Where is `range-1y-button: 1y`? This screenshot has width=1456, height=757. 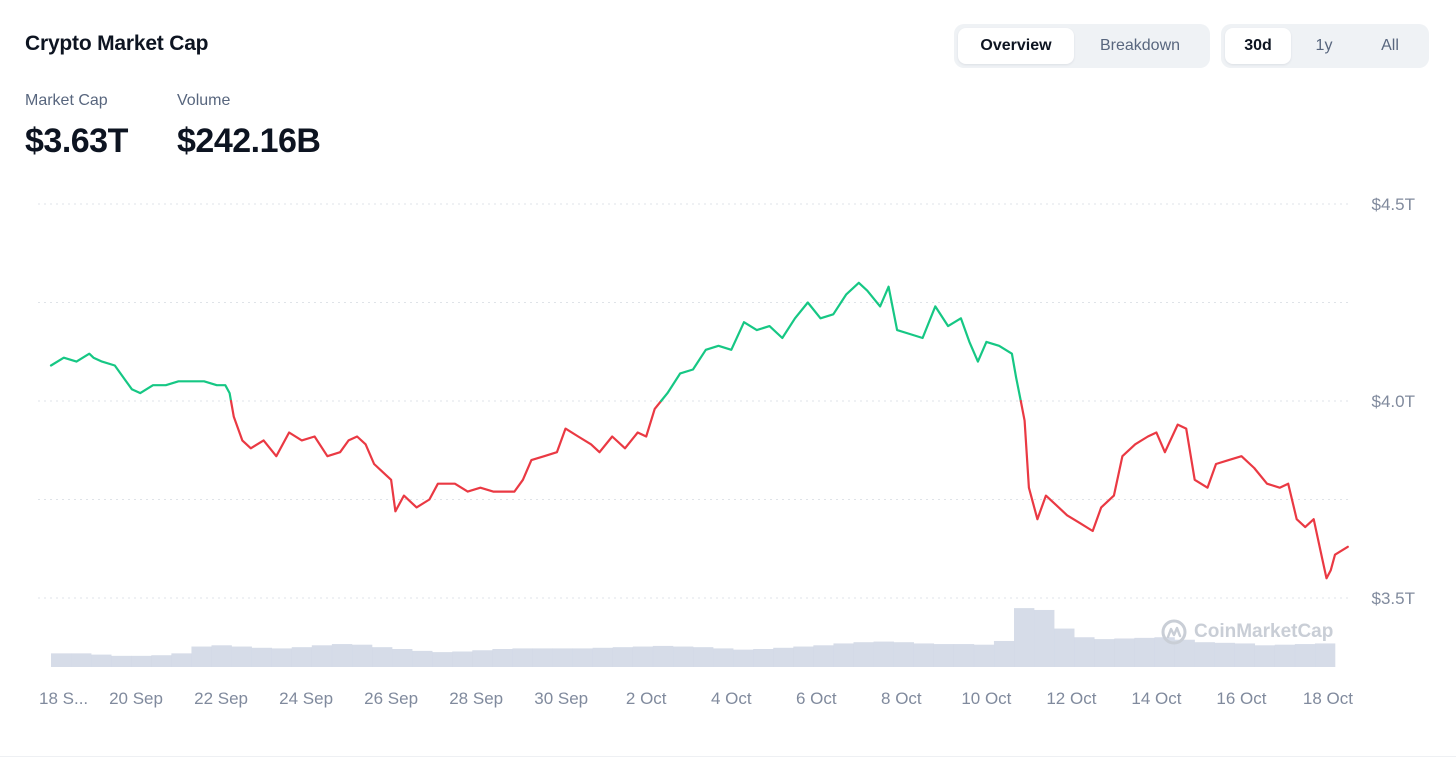
range-1y-button: 1y is located at coordinates (1324, 45).